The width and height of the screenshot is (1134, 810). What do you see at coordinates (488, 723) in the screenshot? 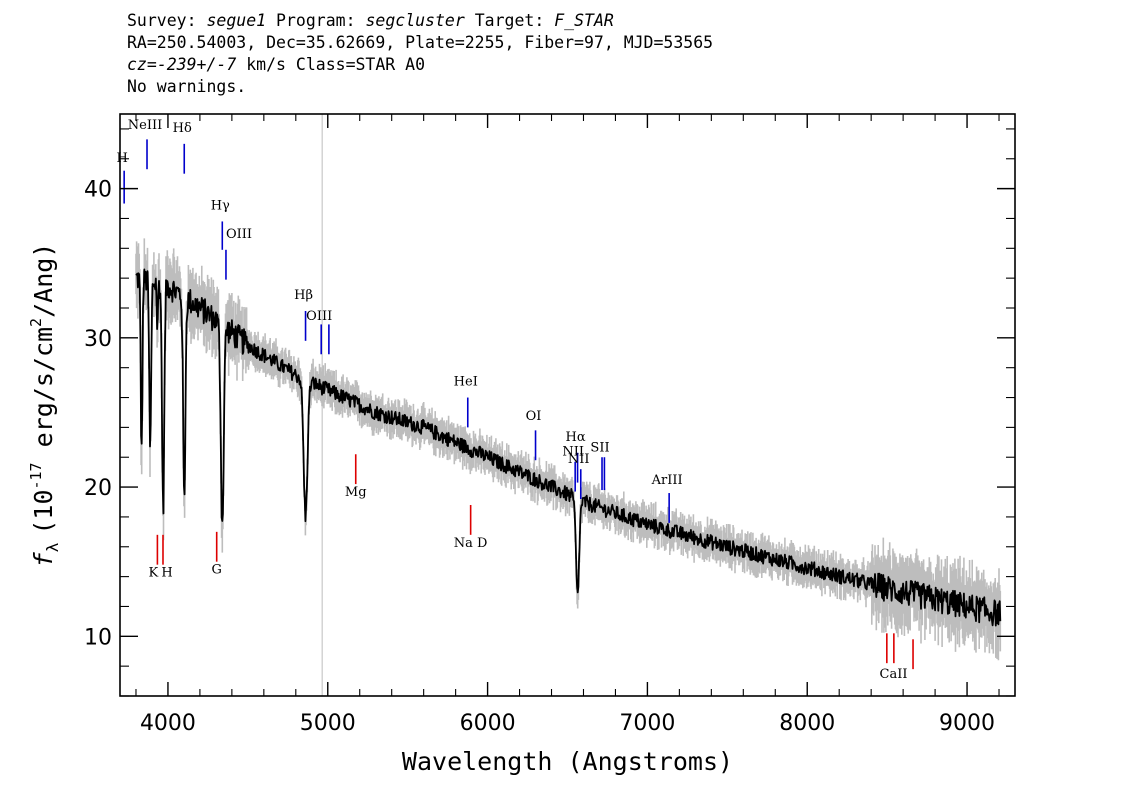
I see `x-tick-label: 6000` at bounding box center [488, 723].